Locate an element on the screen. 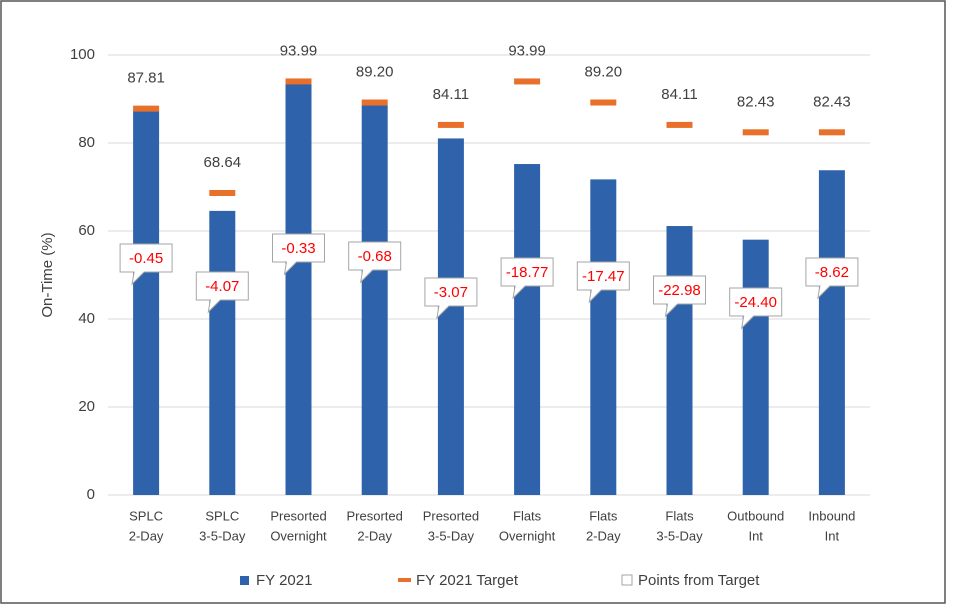 The image size is (953, 616). y-tick-label: 60 is located at coordinates (86, 230).